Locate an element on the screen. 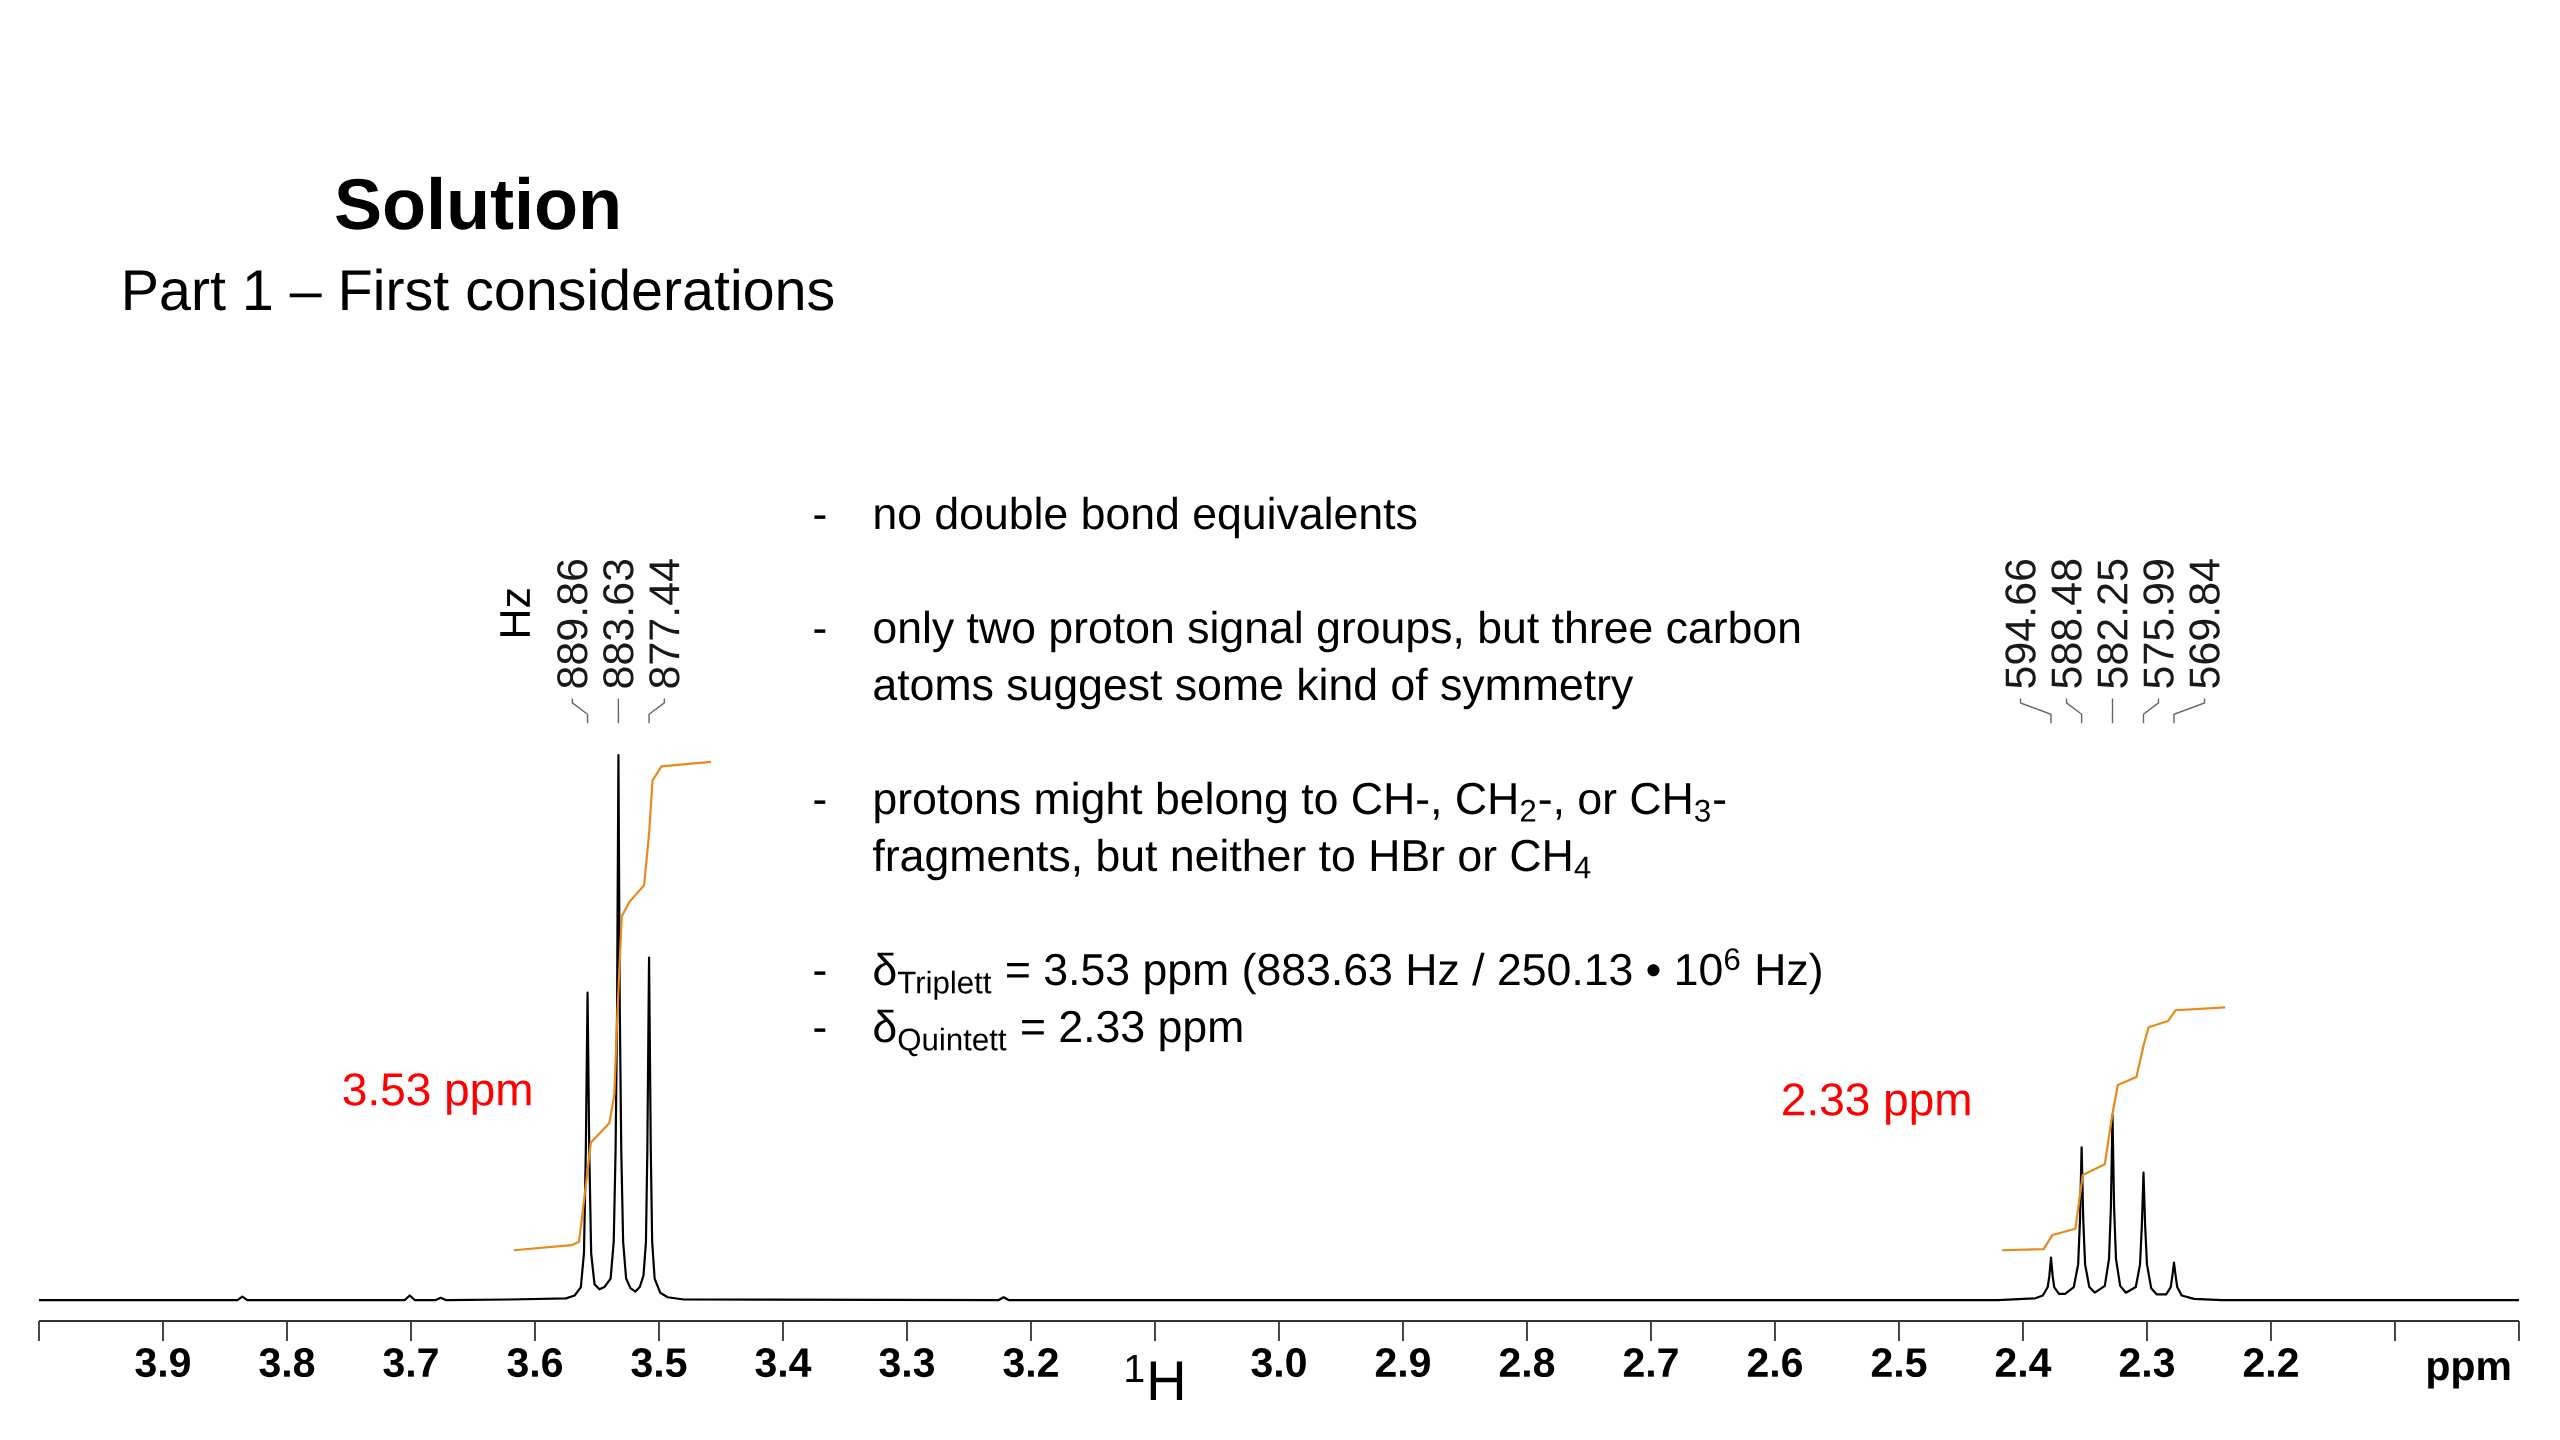 Image resolution: width=2560 pixels, height=1440 pixels. x-tick-label: 2.8 is located at coordinates (1527, 1363).